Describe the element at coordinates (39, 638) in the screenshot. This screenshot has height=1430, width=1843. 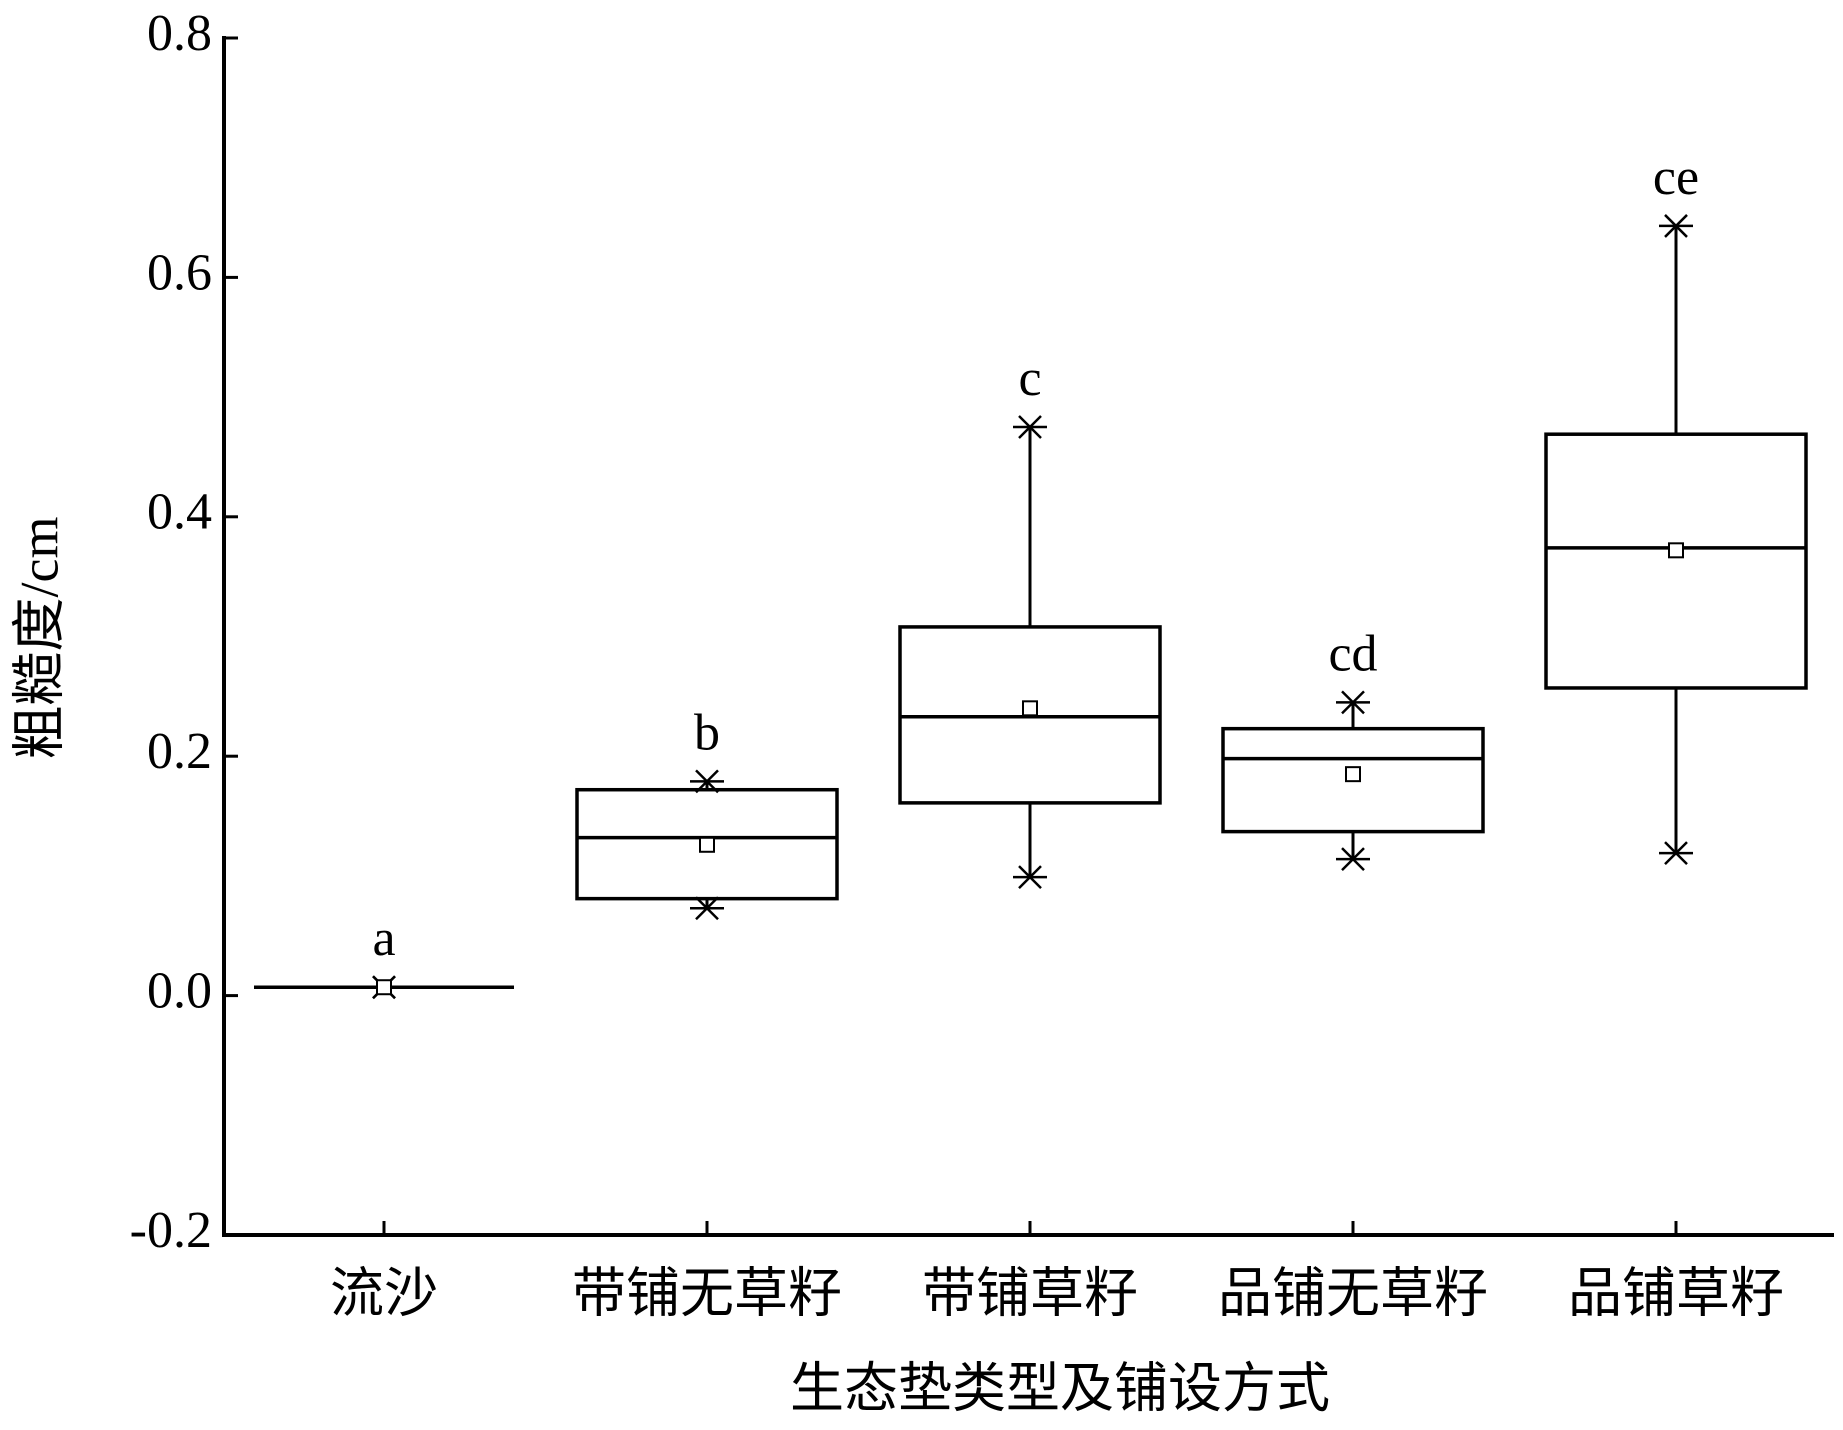
I see `y-axis-label: 粗糙度/cm` at that location.